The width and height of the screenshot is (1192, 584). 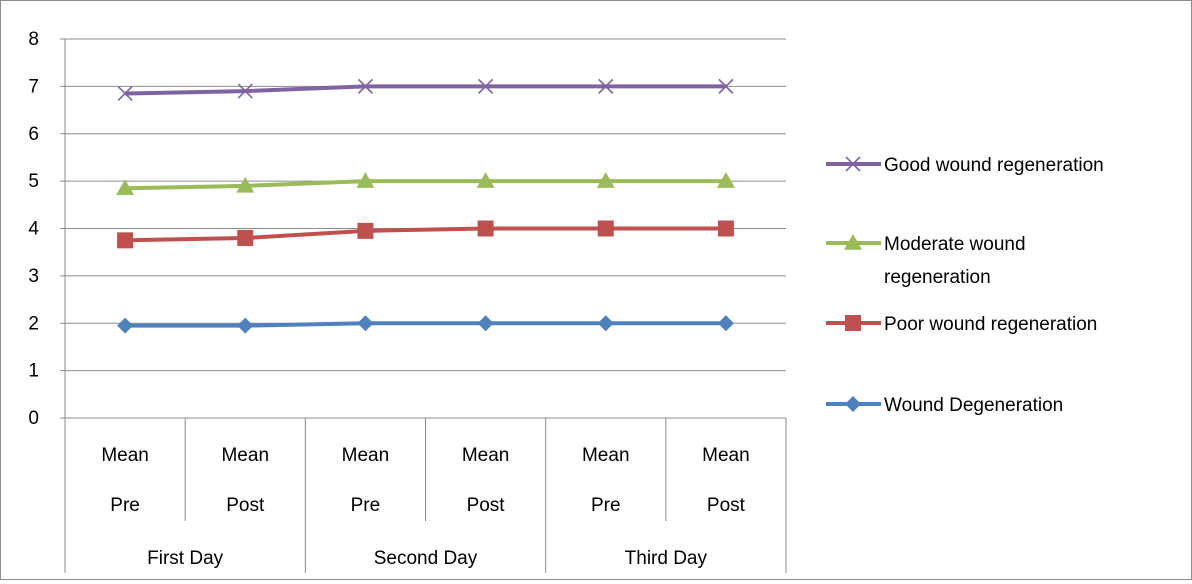 I want to click on legend-item: Wound Degeneration, so click(x=944, y=405).